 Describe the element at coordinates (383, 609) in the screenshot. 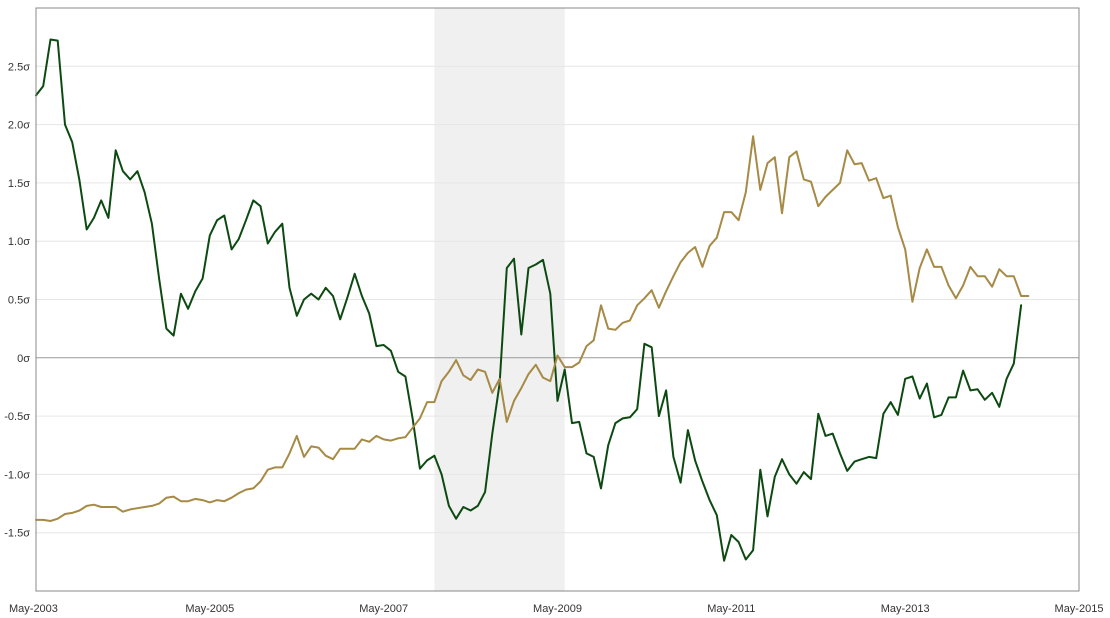

I see `x-tick-label: May-2007` at that location.